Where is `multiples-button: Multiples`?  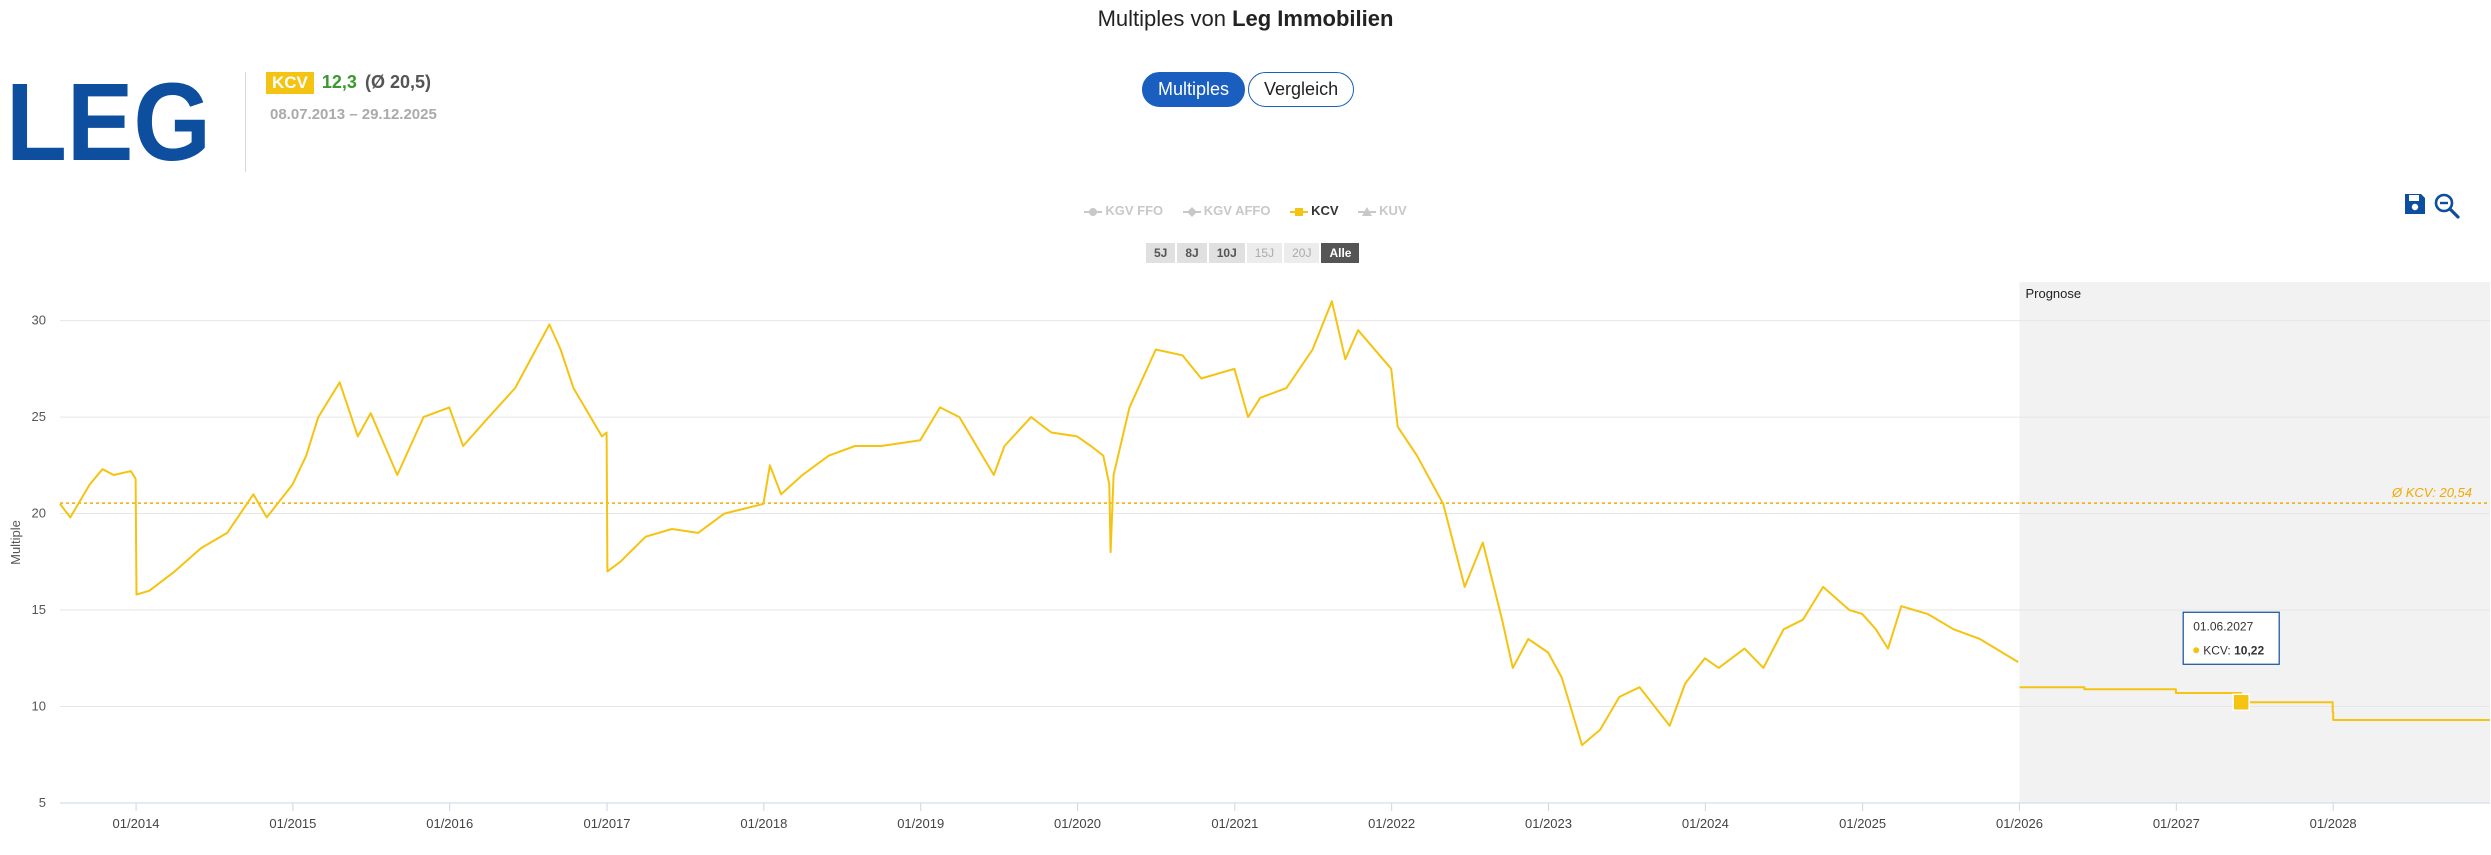 multiples-button: Multiples is located at coordinates (1194, 89).